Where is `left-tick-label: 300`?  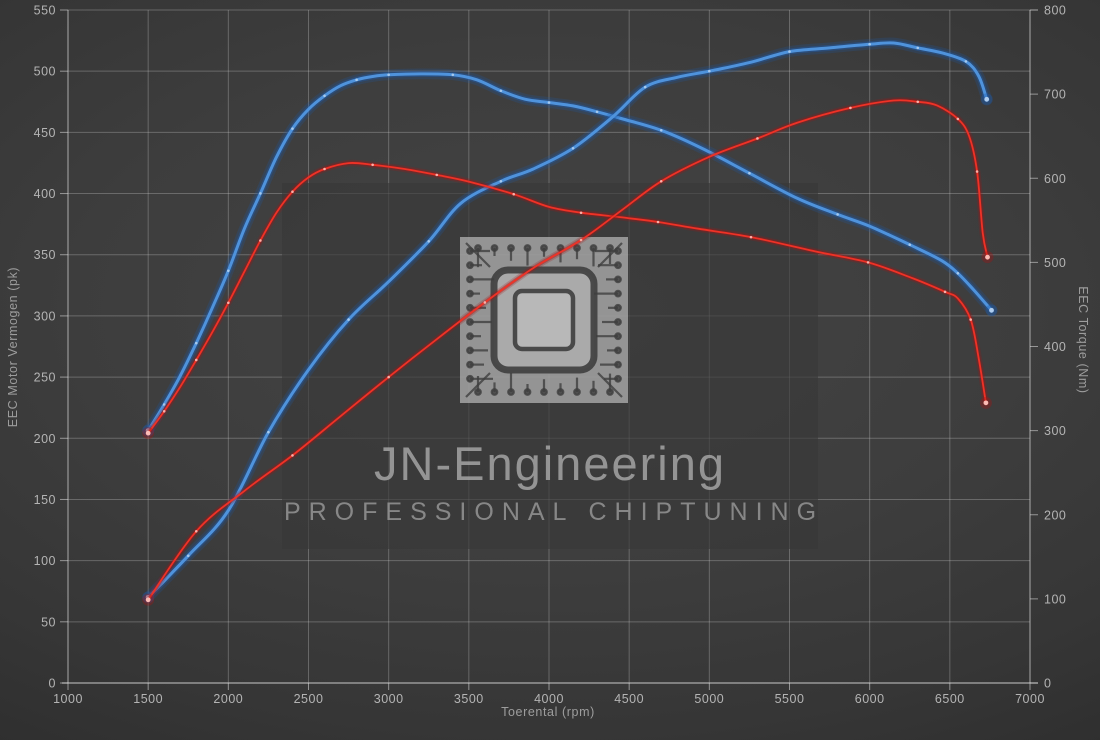
left-tick-label: 300 is located at coordinates (45, 316).